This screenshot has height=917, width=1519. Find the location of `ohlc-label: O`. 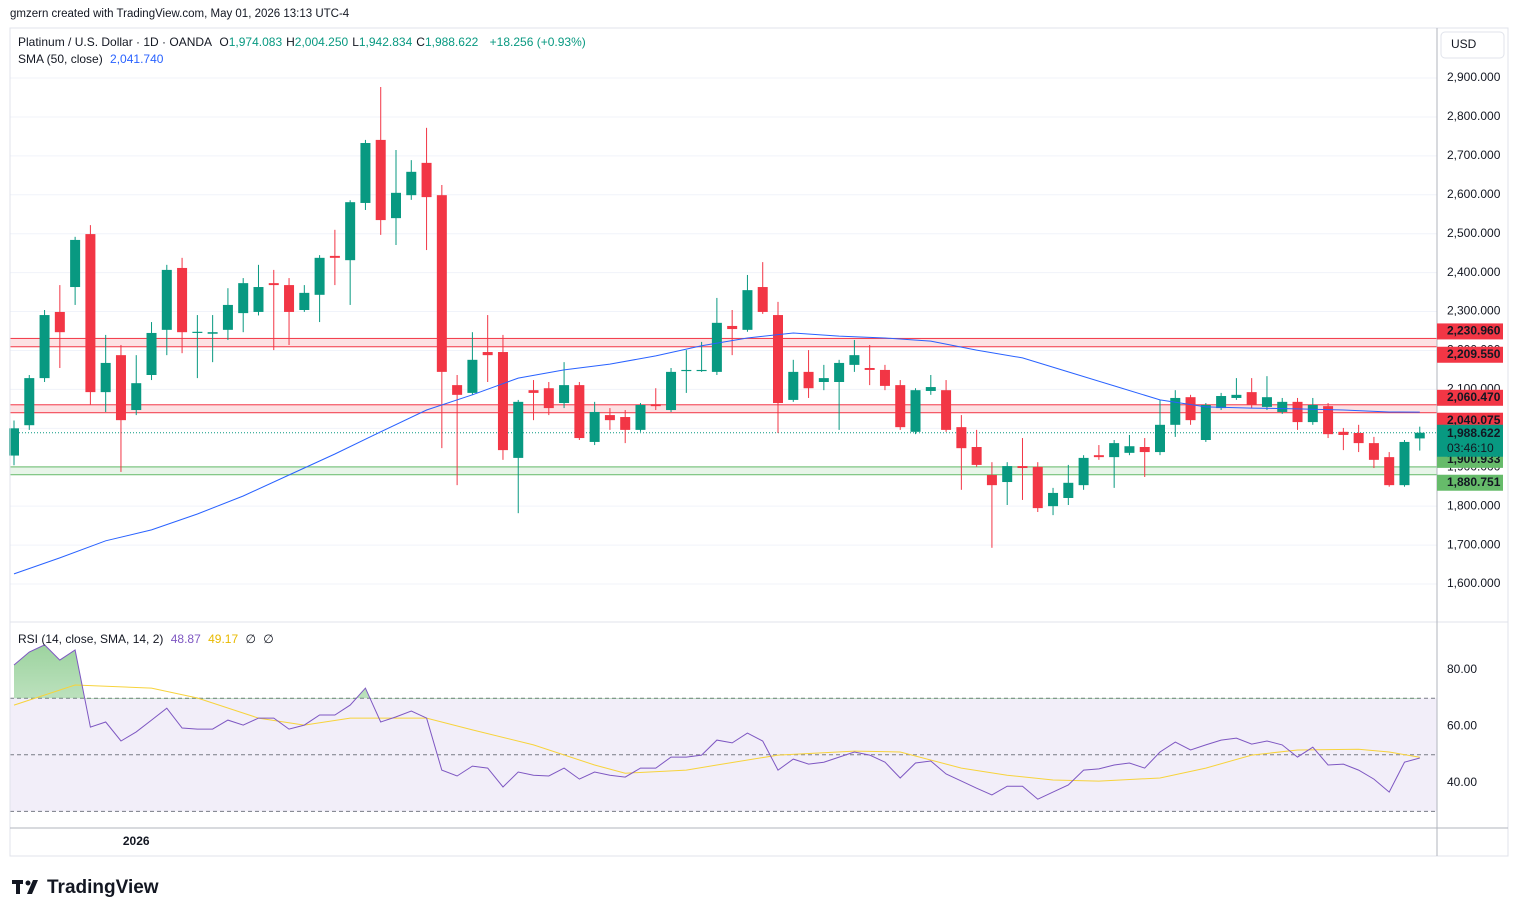

ohlc-label: O is located at coordinates (224, 42).